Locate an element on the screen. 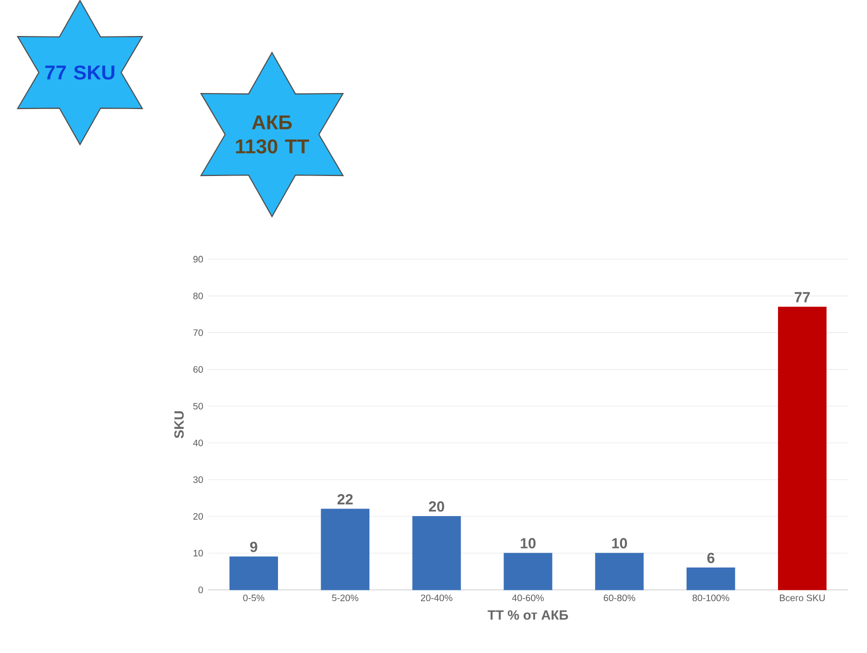 This screenshot has height=653, width=867. x-tick-label: 60-80% is located at coordinates (620, 598).